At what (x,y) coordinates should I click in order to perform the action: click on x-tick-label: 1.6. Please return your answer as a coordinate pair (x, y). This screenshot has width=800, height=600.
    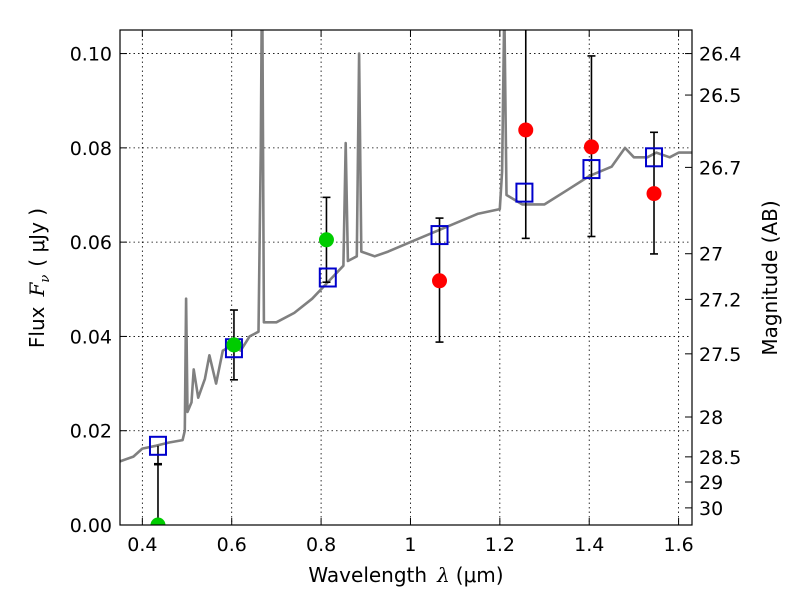
    Looking at the image, I should click on (678, 545).